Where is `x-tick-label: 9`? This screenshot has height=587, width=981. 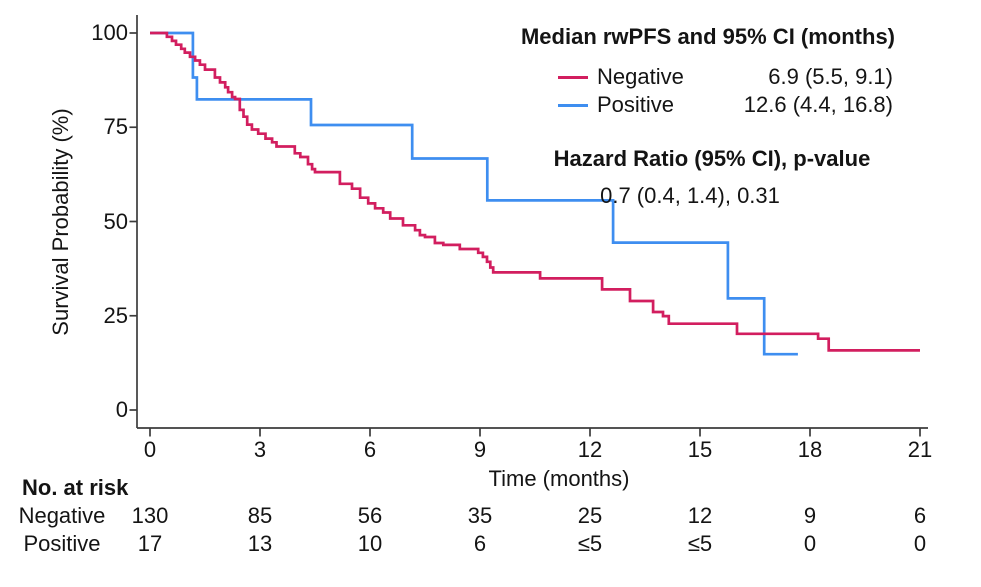
x-tick-label: 9 is located at coordinates (480, 449).